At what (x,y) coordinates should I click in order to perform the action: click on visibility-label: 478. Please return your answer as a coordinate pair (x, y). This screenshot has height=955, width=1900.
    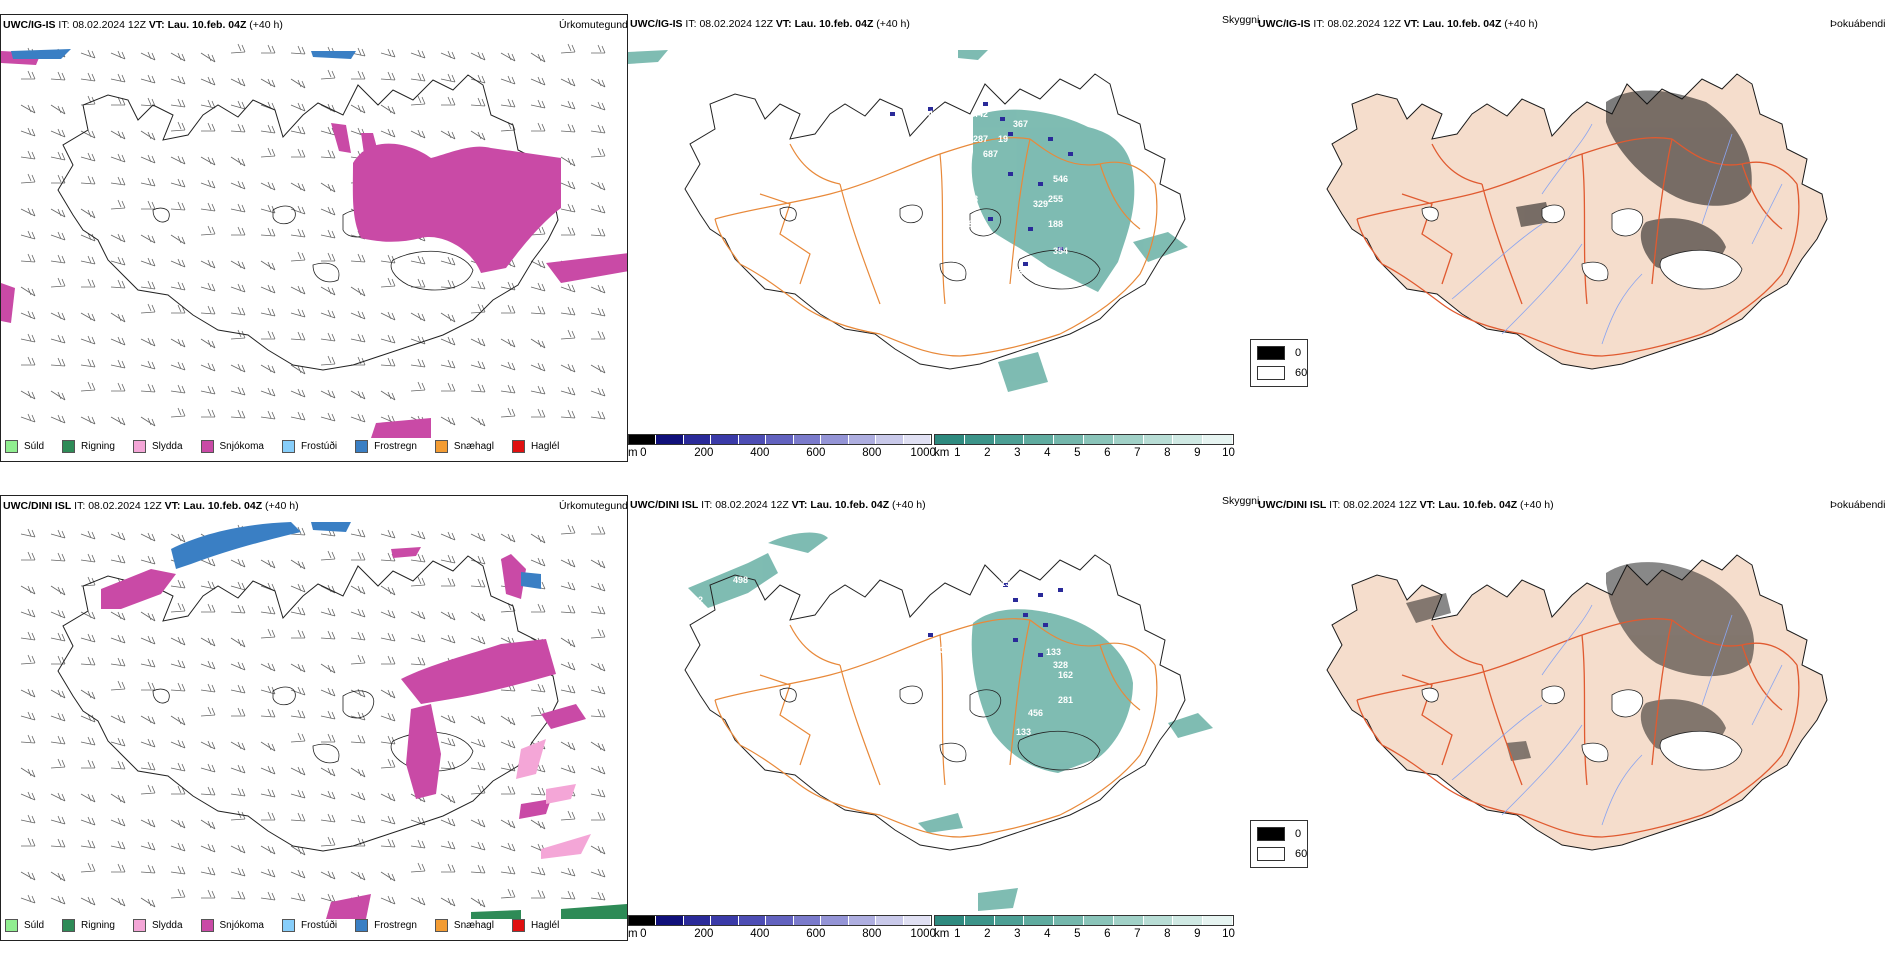
    Looking at the image, I should click on (965, 224).